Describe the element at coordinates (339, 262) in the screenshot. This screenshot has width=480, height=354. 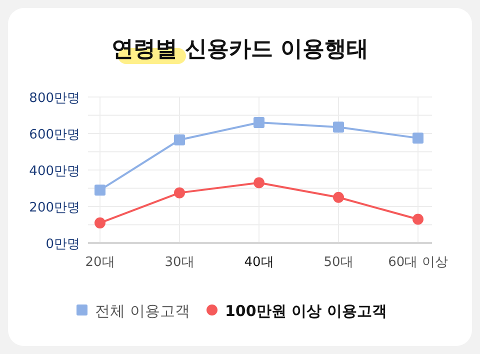
I see `x-tick-label: 50대` at that location.